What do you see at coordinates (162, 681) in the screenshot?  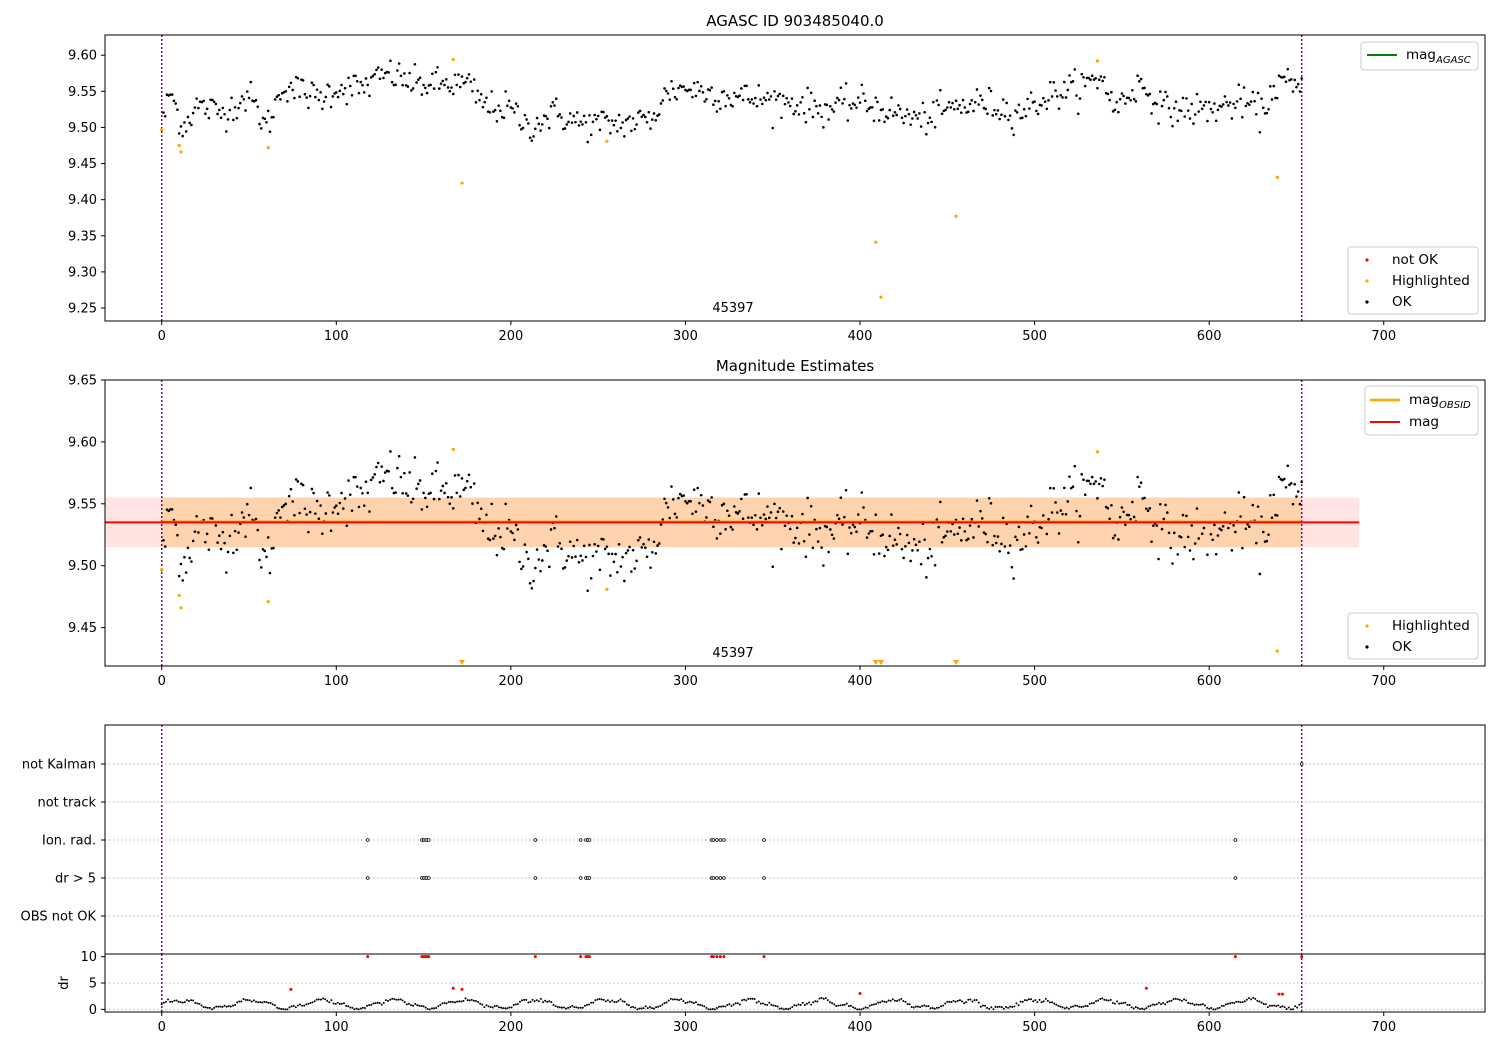 I see `panel2-xtick-label: 0` at bounding box center [162, 681].